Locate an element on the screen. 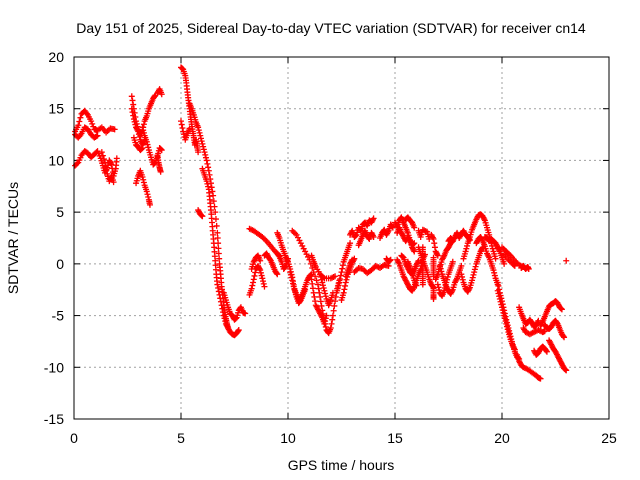 The image size is (640, 480). x-tick-label: 15 is located at coordinates (395, 438).